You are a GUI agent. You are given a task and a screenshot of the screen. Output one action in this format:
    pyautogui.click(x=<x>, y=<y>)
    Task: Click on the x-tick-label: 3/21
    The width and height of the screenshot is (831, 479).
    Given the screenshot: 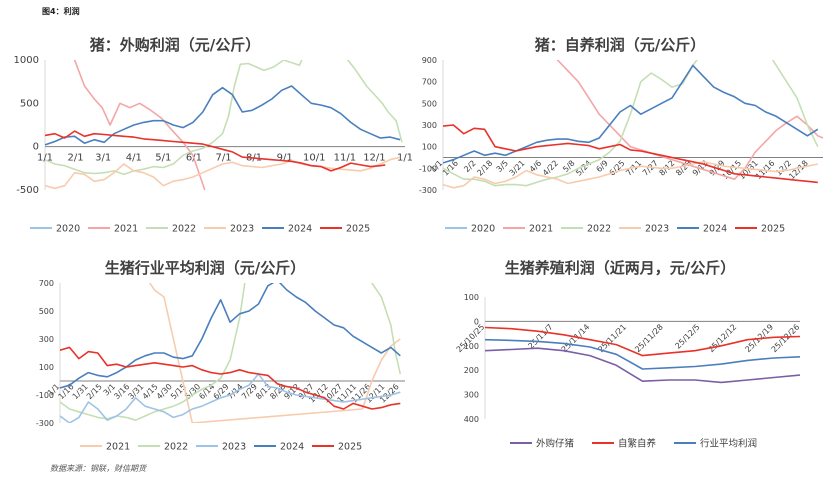 What is the action you would take?
    pyautogui.click(x=517, y=168)
    